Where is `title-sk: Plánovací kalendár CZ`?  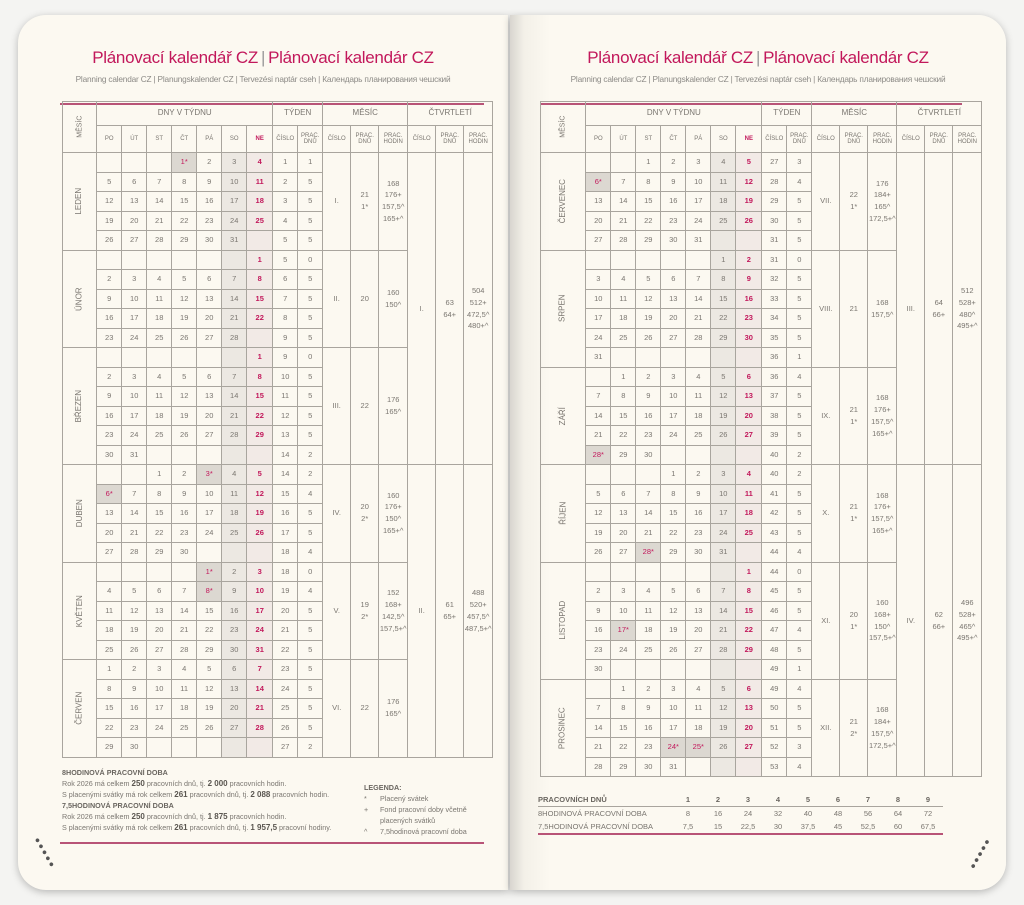 title-sk: Plánovací kalendár CZ is located at coordinates (351, 57).